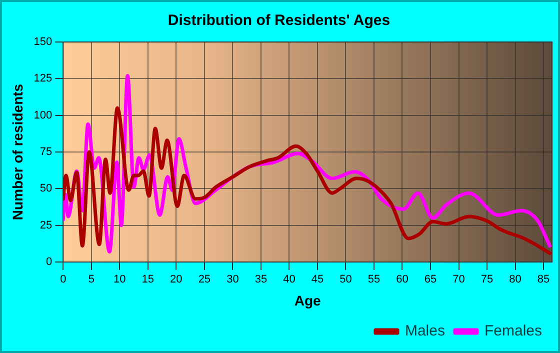  Describe the element at coordinates (346, 280) in the screenshot. I see `x-tick-label: 50` at that location.